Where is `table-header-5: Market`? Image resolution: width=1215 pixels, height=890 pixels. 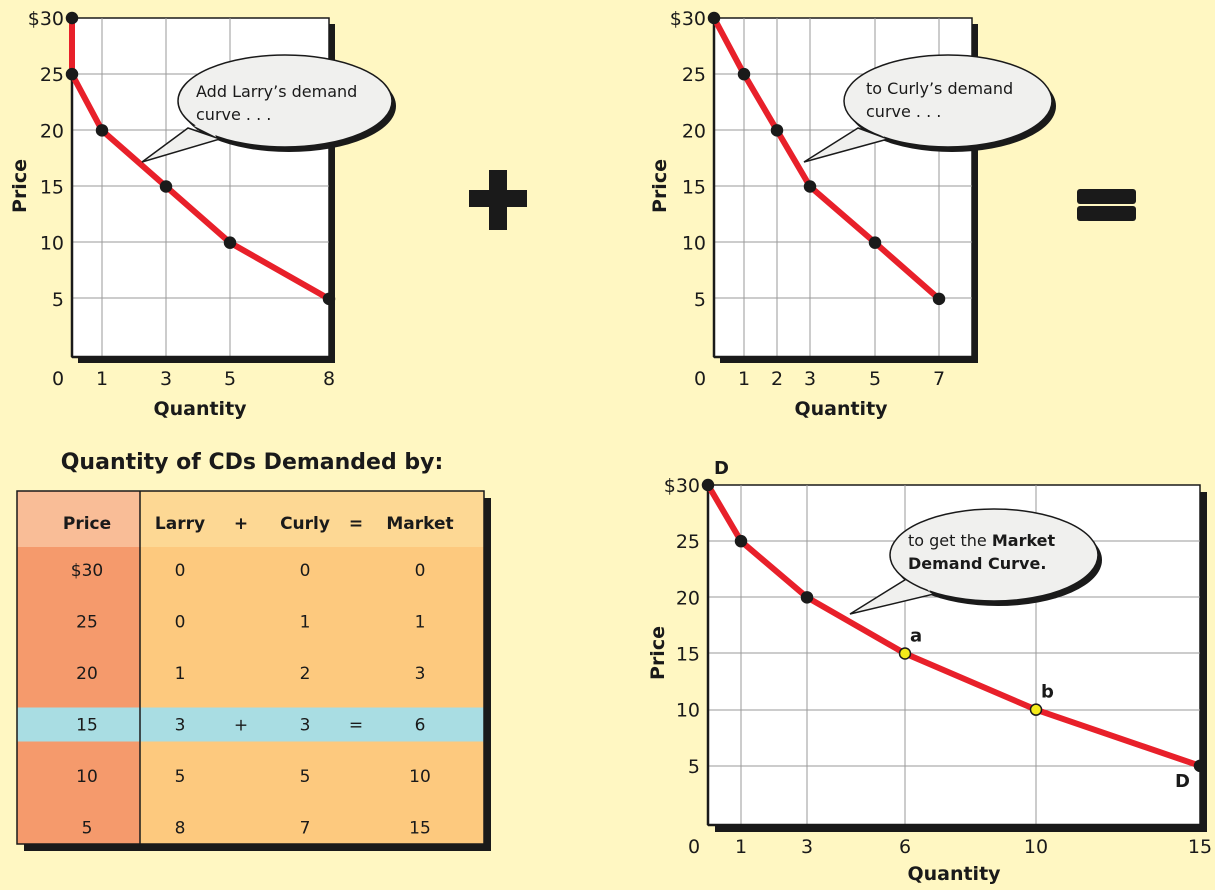
table-header-5: Market is located at coordinates (419, 524).